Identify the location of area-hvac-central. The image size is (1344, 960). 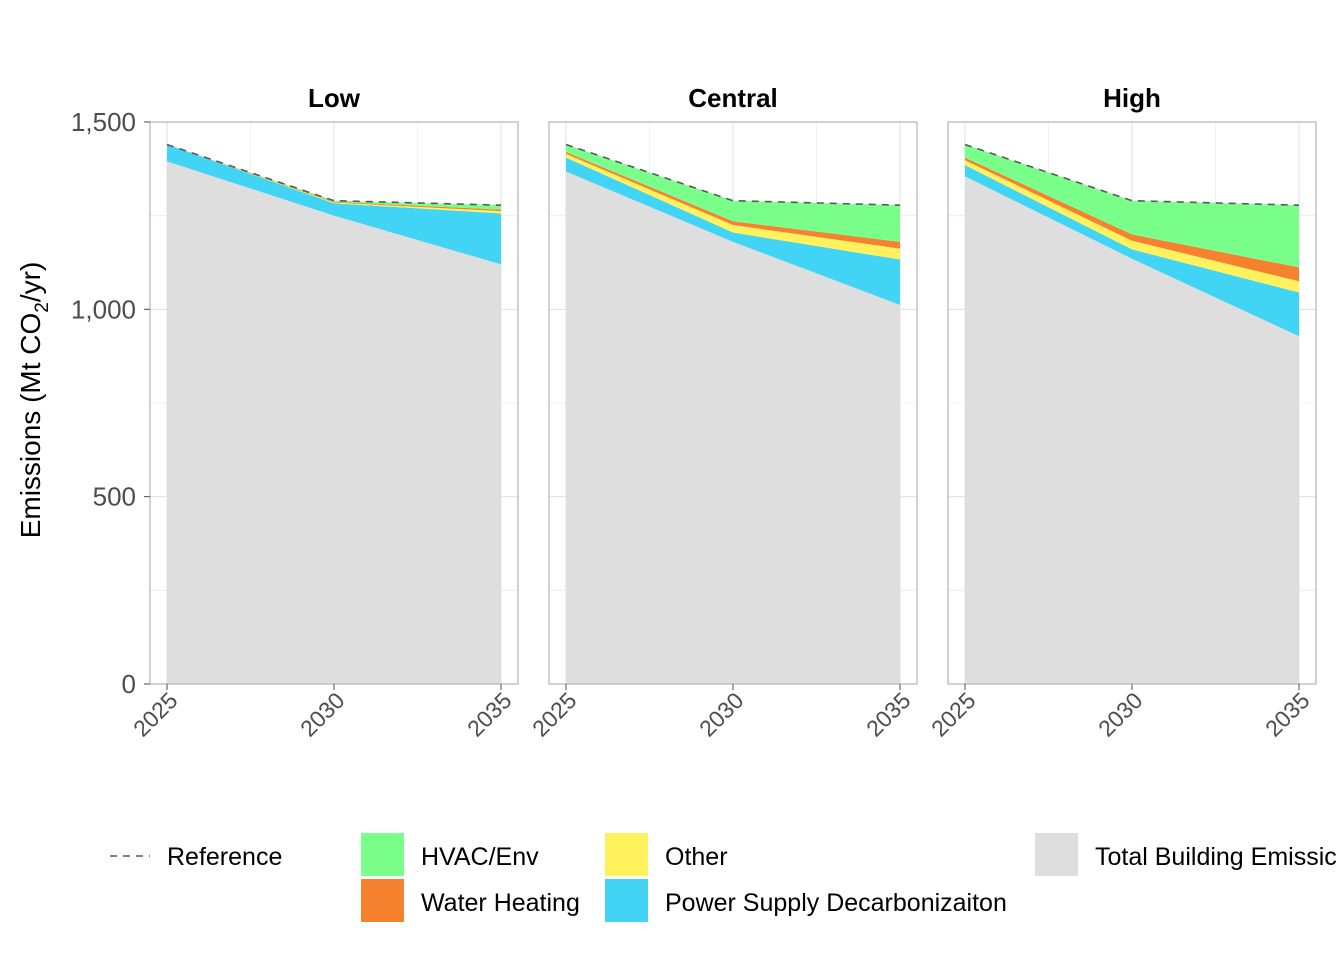
(733, 193).